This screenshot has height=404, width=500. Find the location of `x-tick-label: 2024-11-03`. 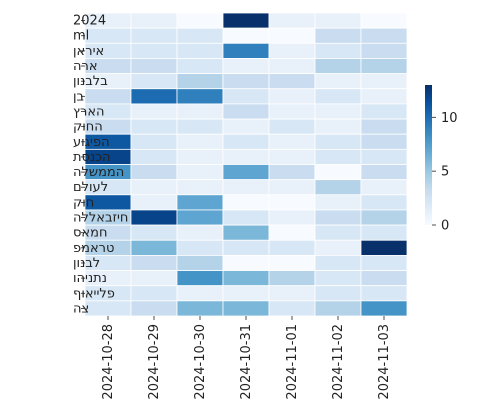

x-tick-label: 2024-11-03 is located at coordinates (384, 362).